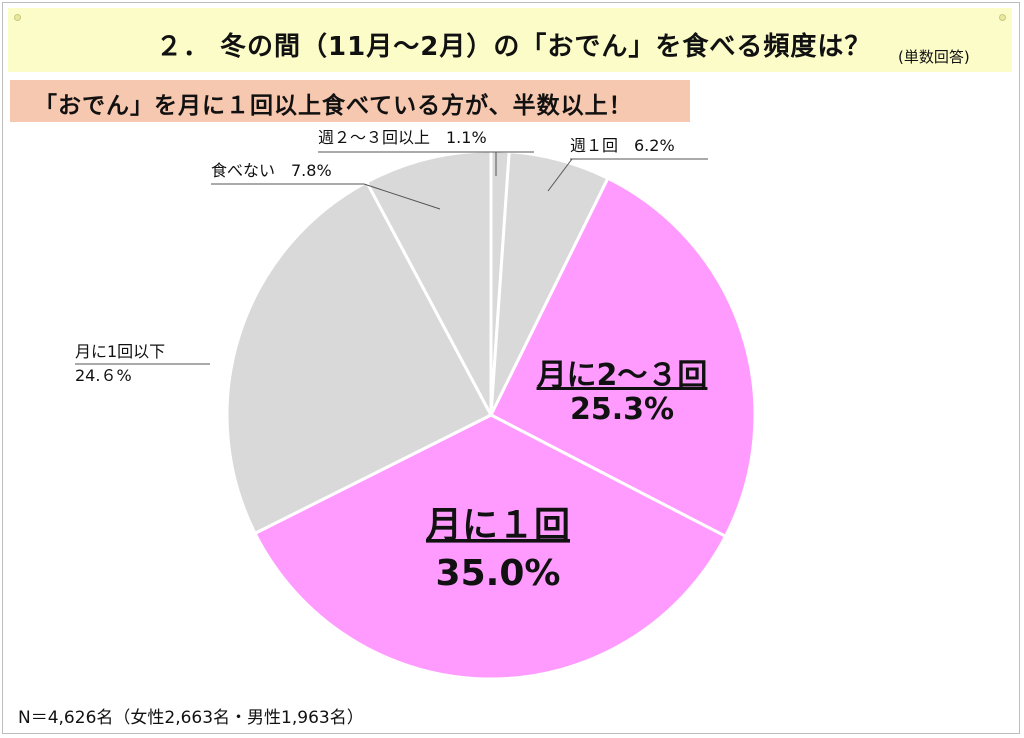  I want to click on slice-label: 24.６%, so click(103, 375).